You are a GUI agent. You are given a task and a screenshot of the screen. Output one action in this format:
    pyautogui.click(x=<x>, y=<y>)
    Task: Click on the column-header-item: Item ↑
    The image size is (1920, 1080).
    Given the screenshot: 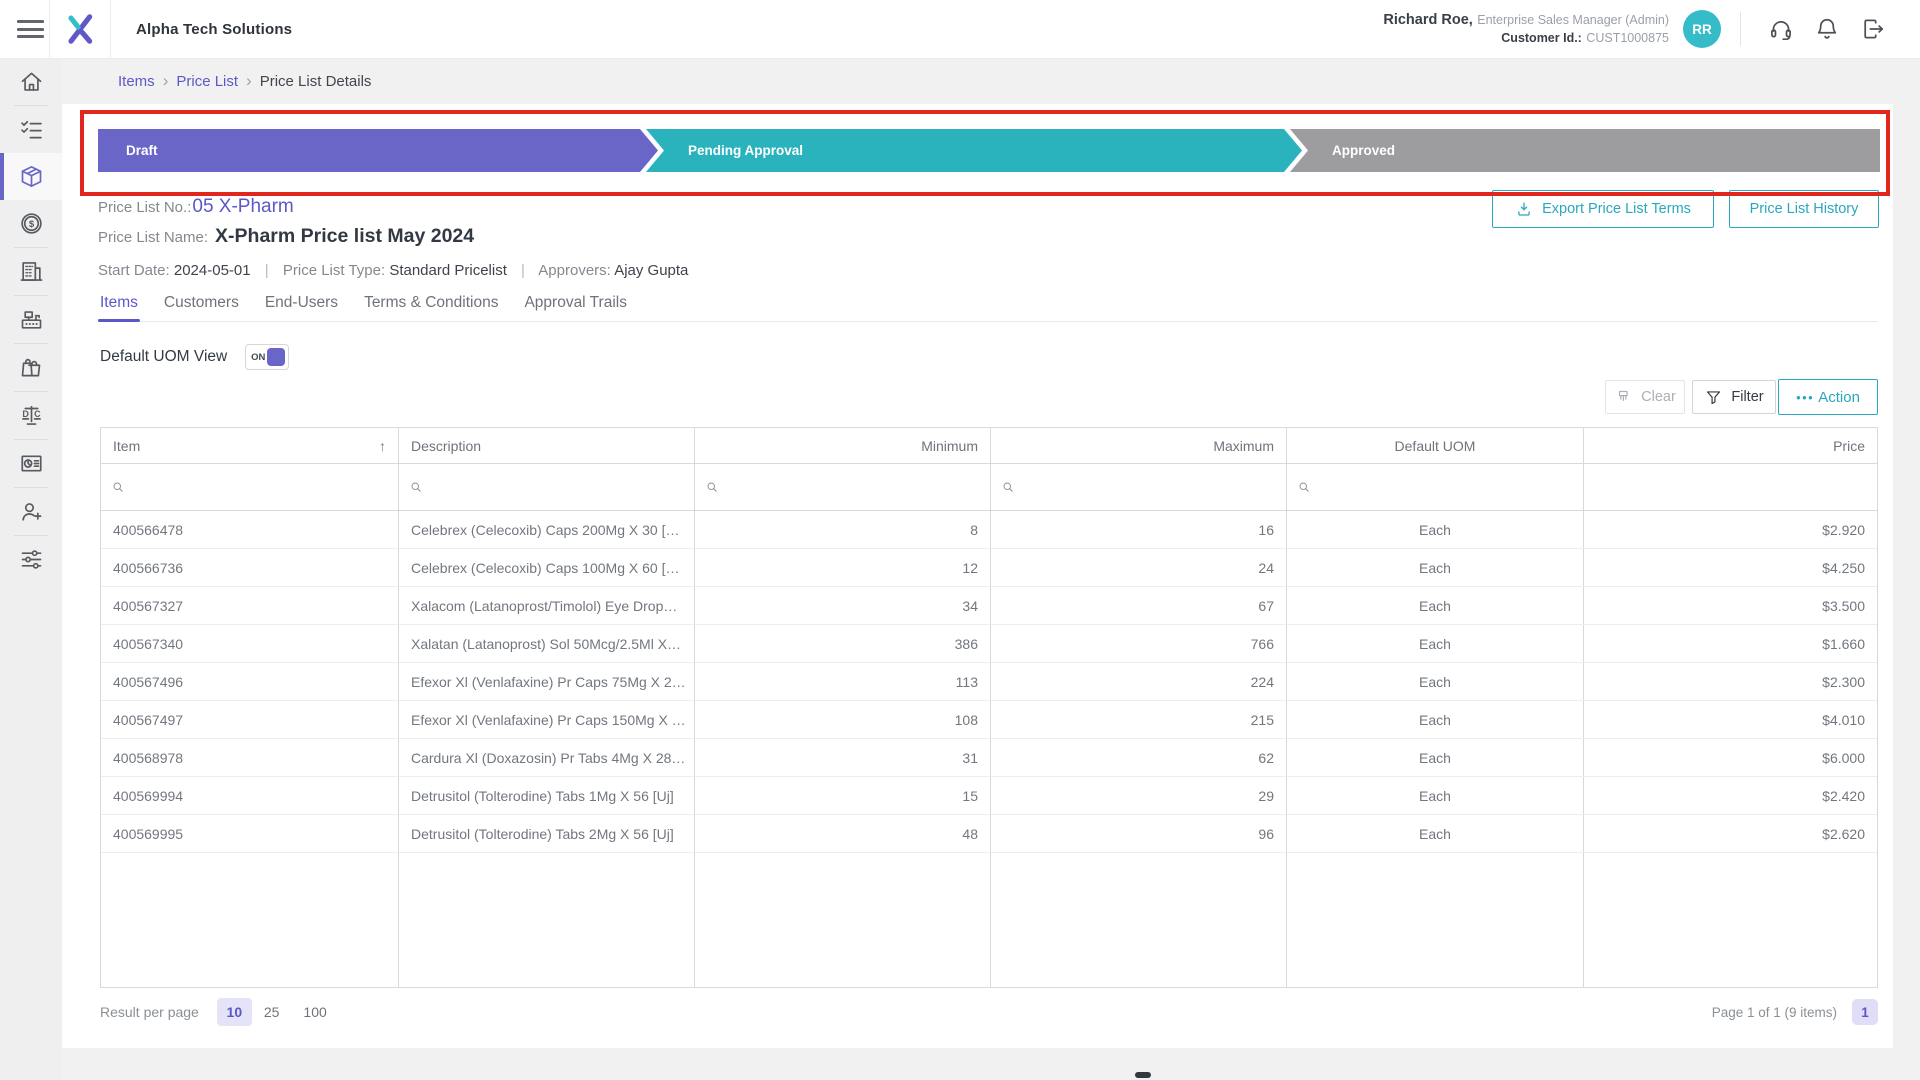 What is the action you would take?
    pyautogui.click(x=250, y=445)
    